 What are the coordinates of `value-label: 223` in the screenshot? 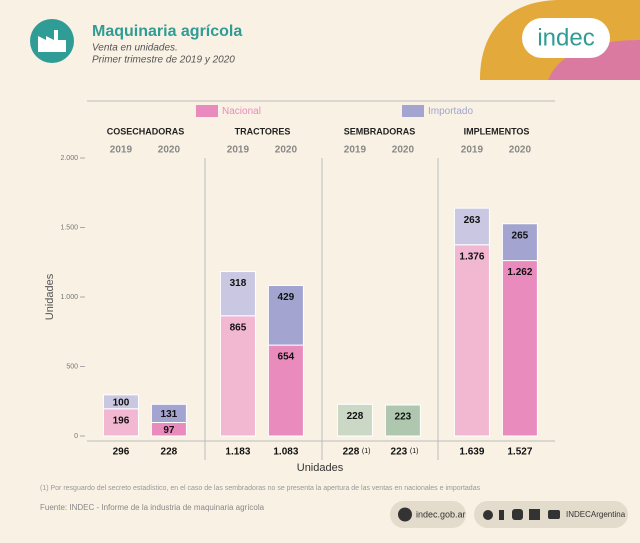 It's located at (403, 417).